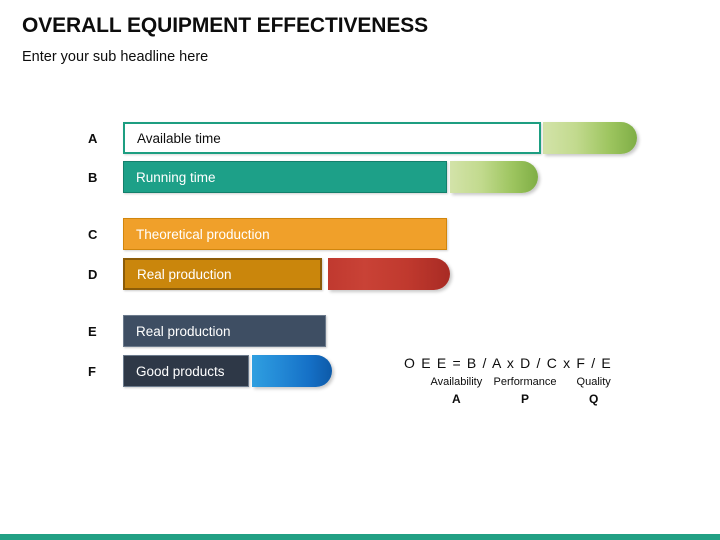  What do you see at coordinates (593, 382) in the screenshot?
I see `term-name-quality: Quality` at bounding box center [593, 382].